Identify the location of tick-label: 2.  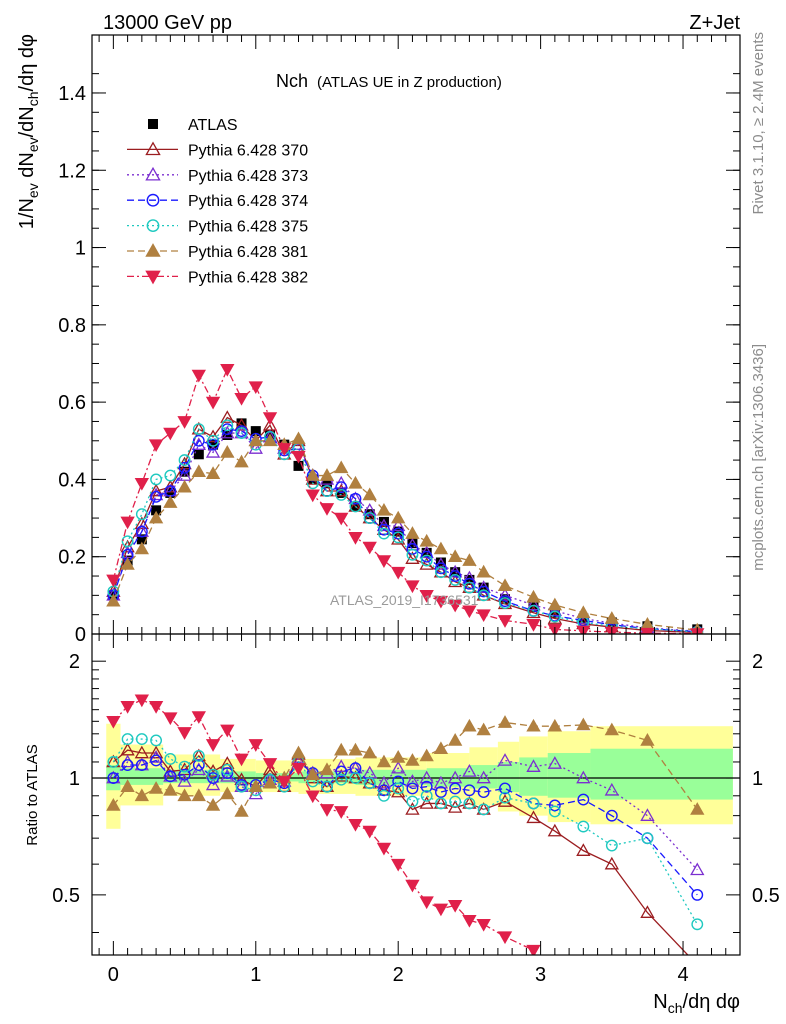
(74, 662).